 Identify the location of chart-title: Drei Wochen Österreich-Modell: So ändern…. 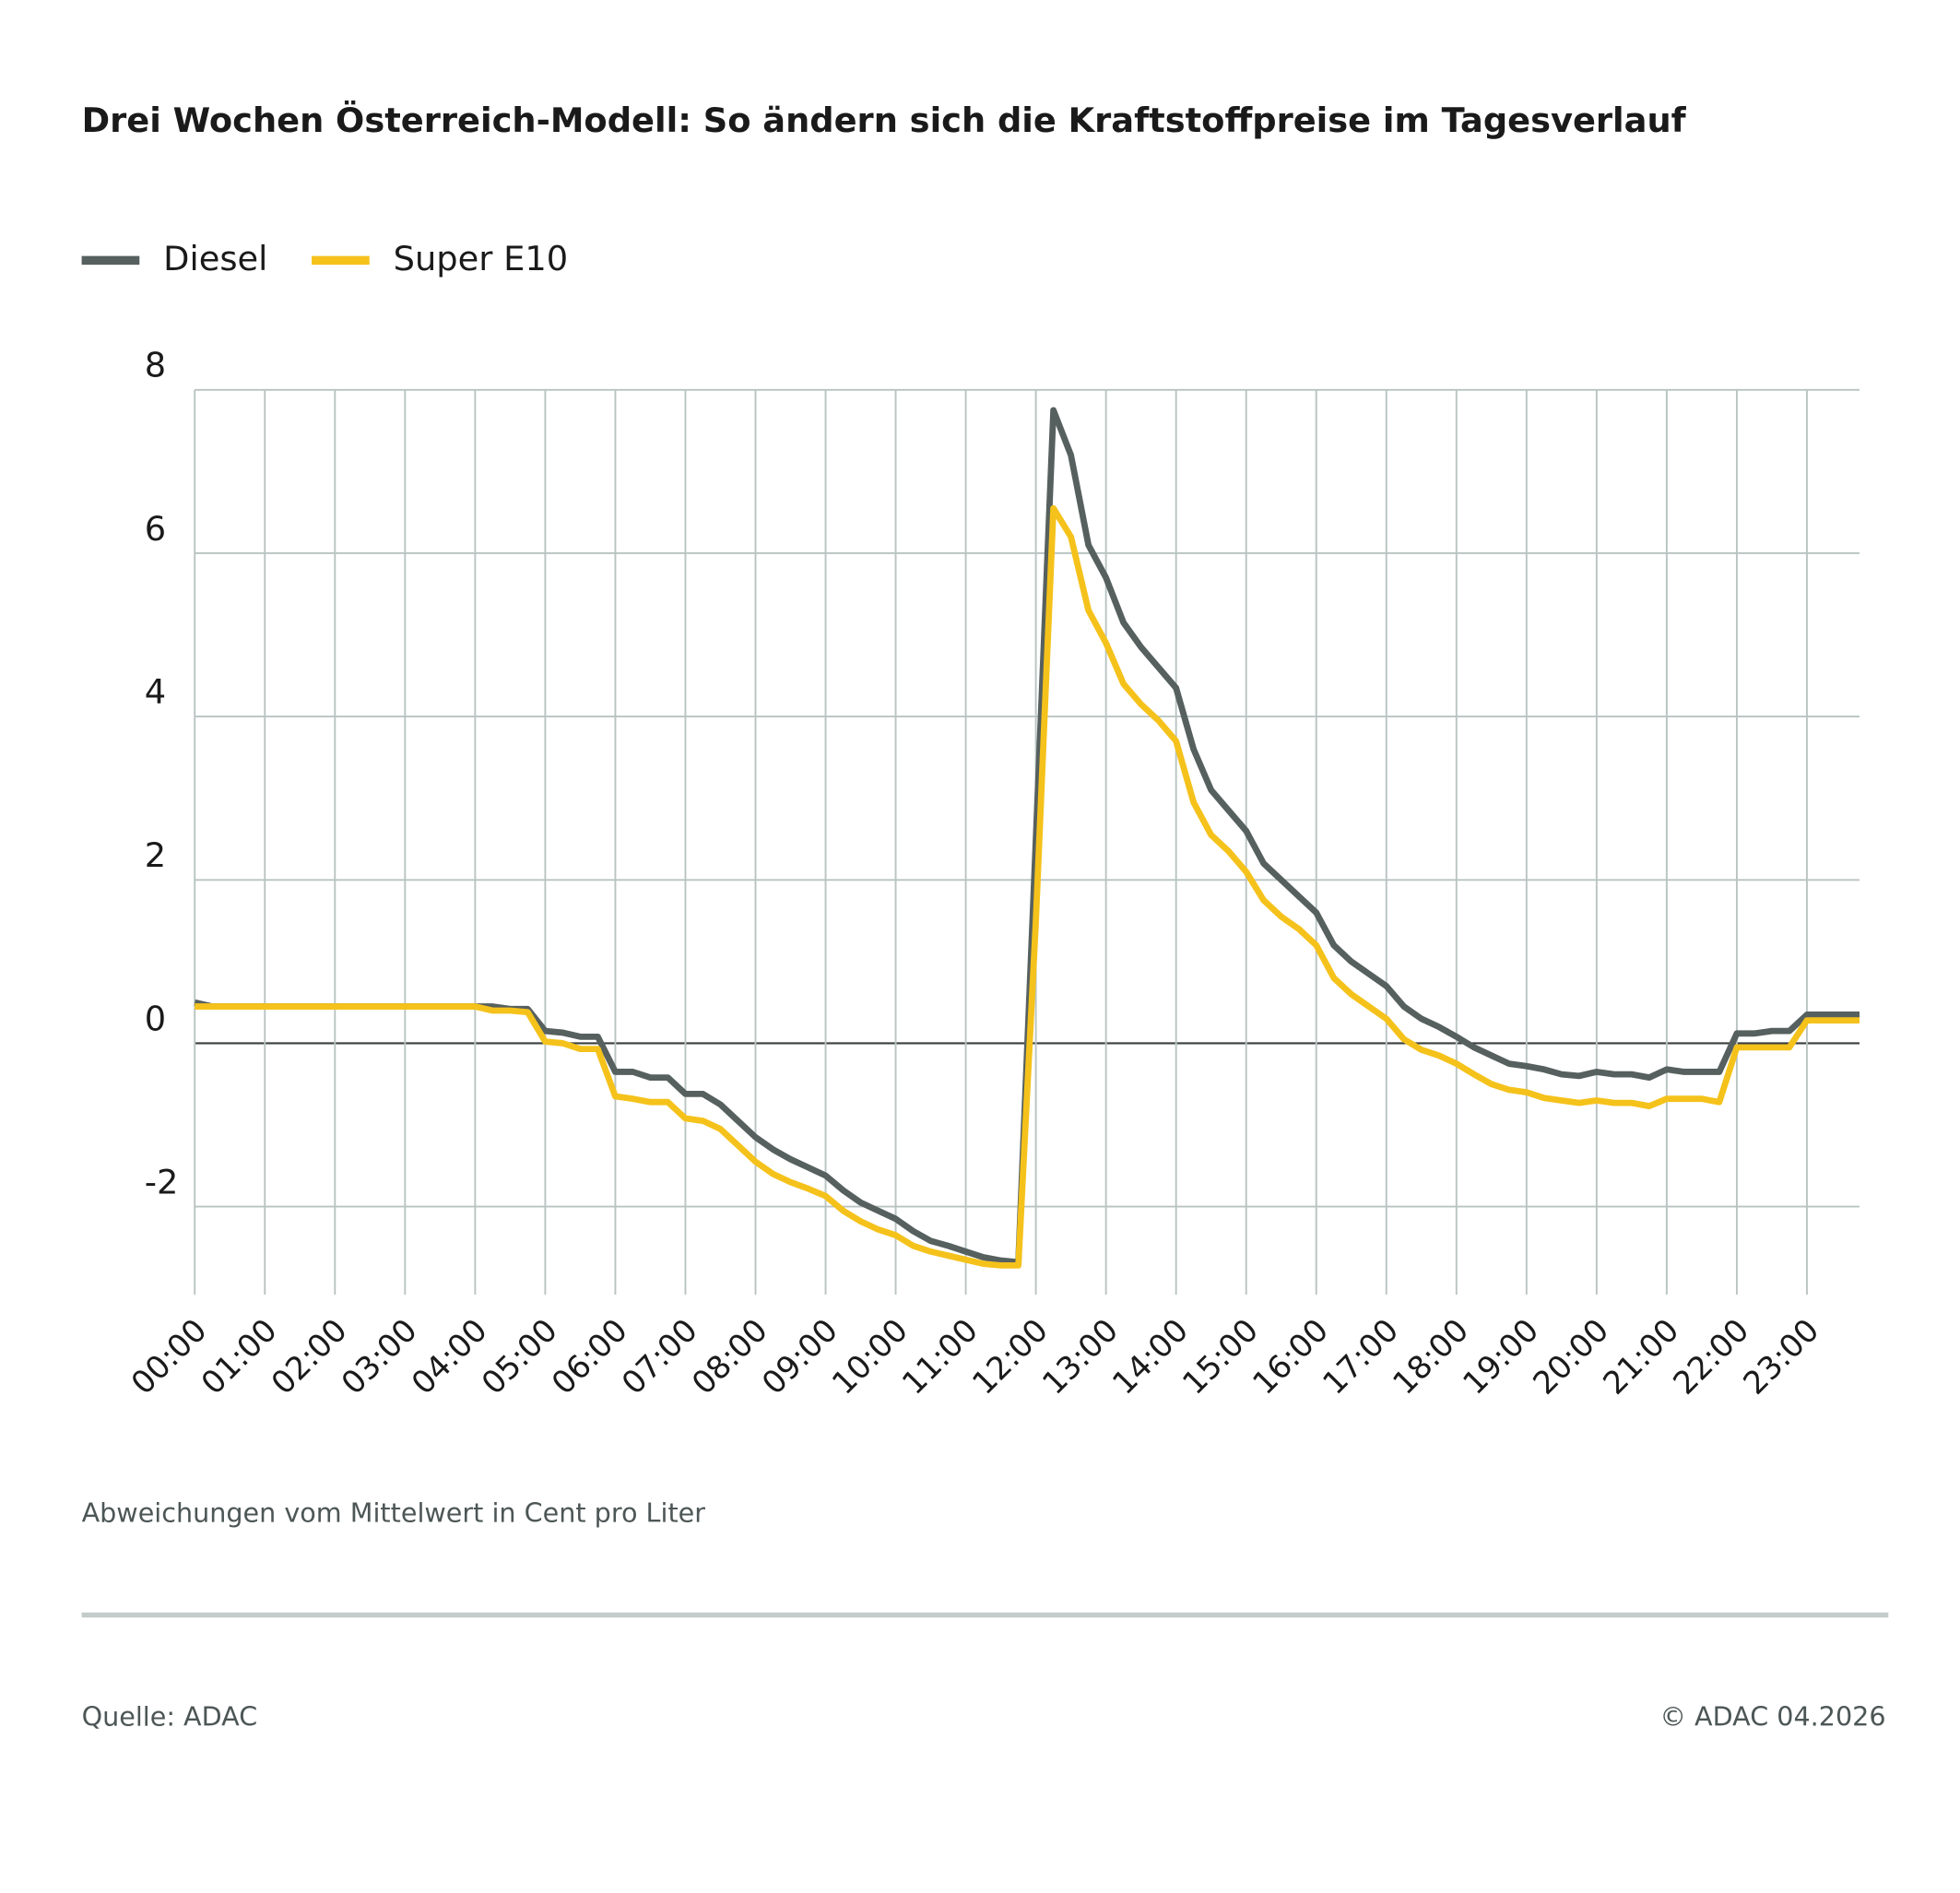
(884, 120).